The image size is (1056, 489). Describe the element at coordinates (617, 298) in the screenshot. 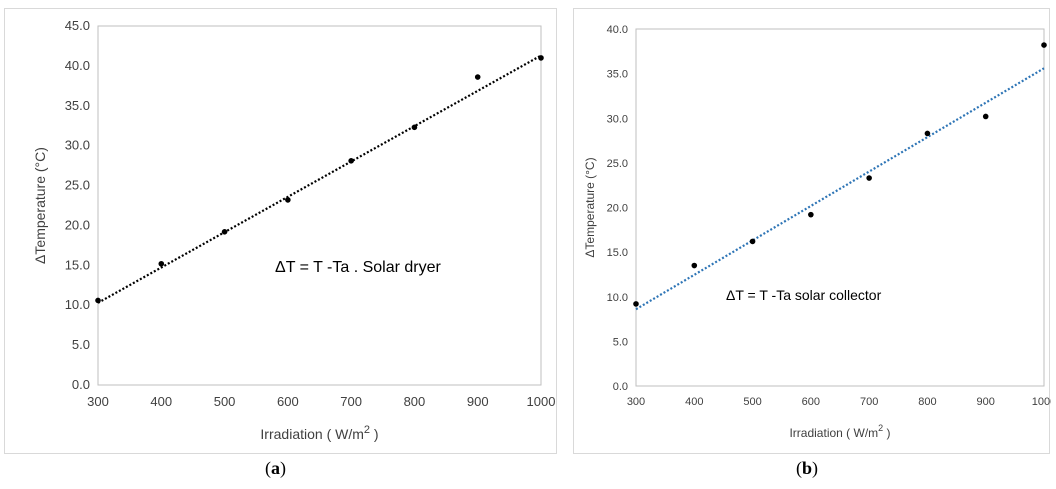

I see `chart-b-y-tick-label: 10.0` at that location.